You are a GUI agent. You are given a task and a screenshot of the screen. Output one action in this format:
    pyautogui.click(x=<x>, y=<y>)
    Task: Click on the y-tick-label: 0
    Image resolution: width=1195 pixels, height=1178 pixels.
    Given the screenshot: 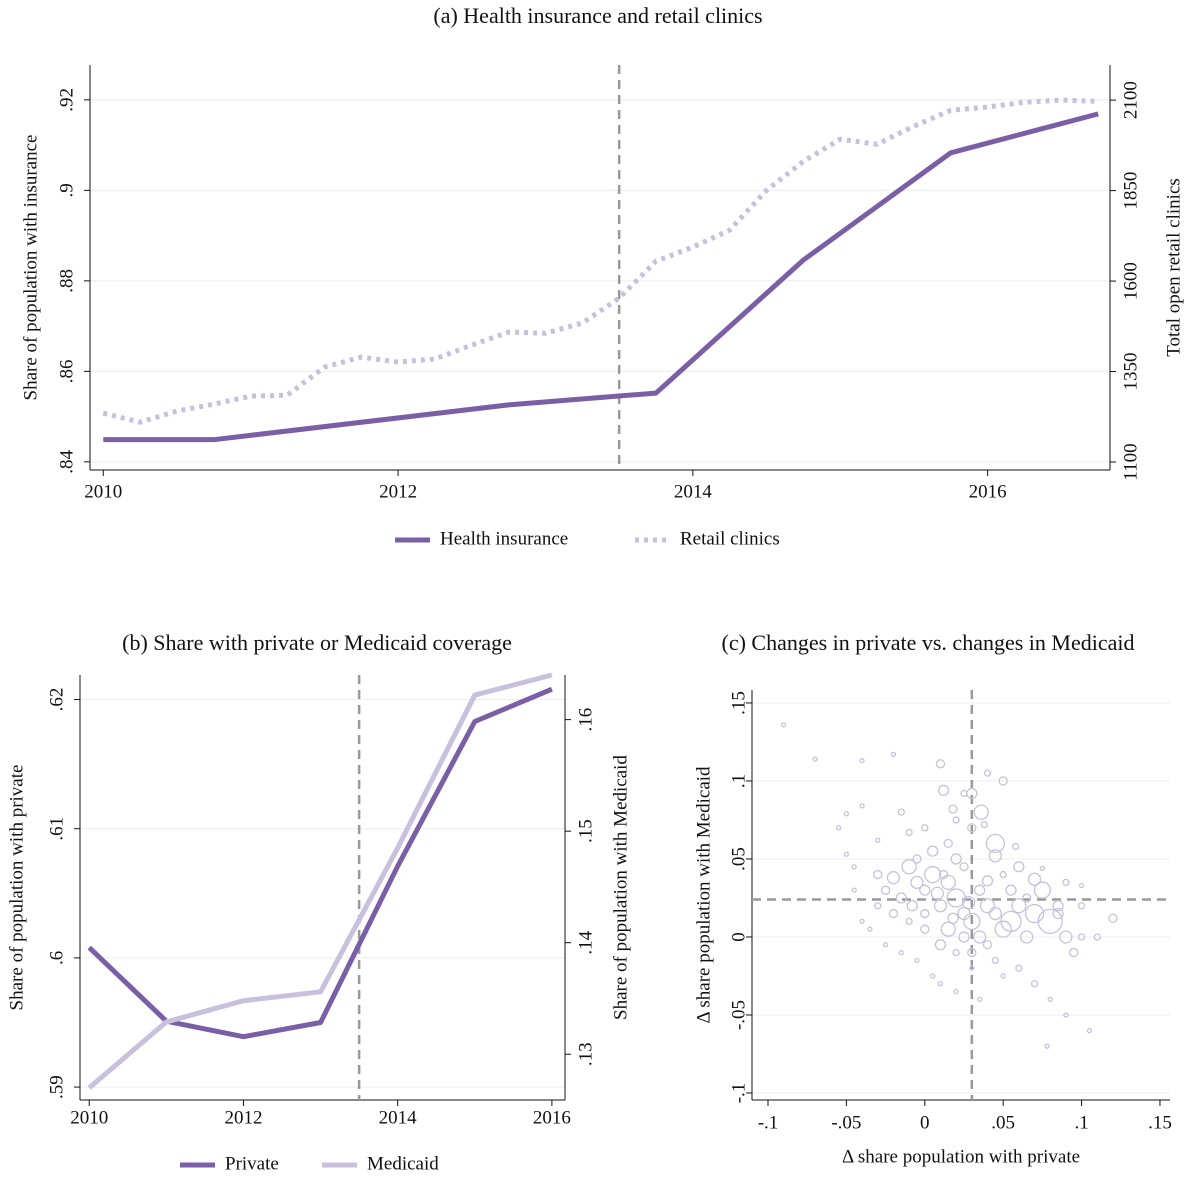 What is the action you would take?
    pyautogui.click(x=738, y=937)
    